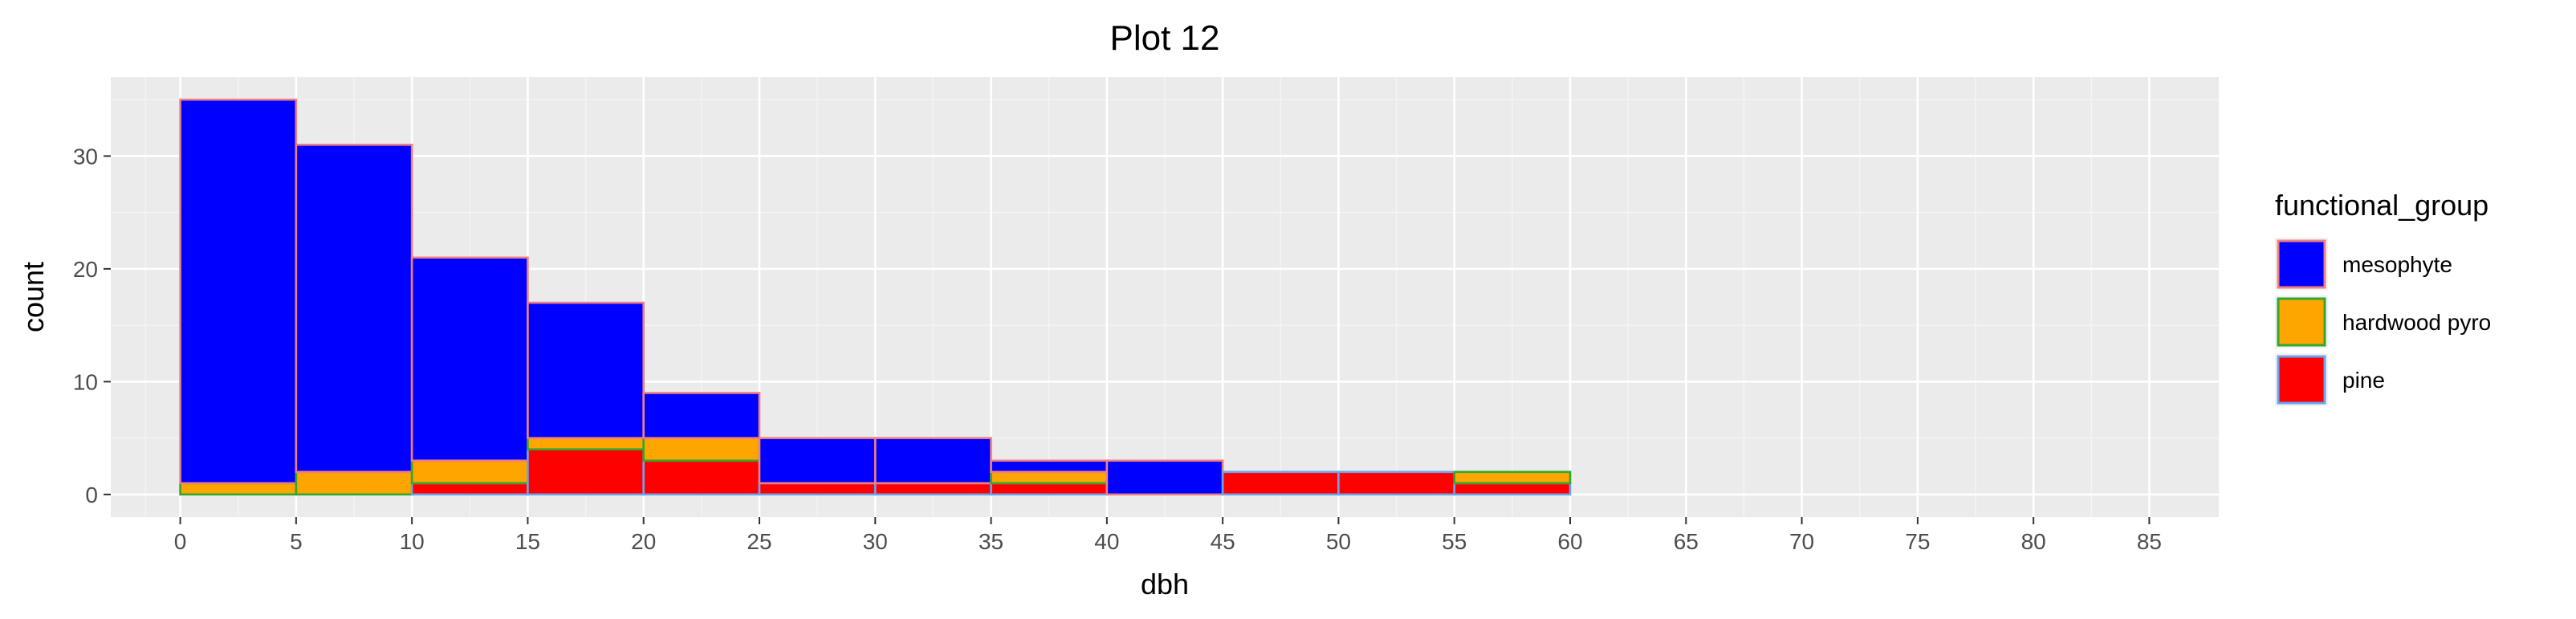 This screenshot has width=2576, height=619. I want to click on x-tick-label: 20, so click(643, 541).